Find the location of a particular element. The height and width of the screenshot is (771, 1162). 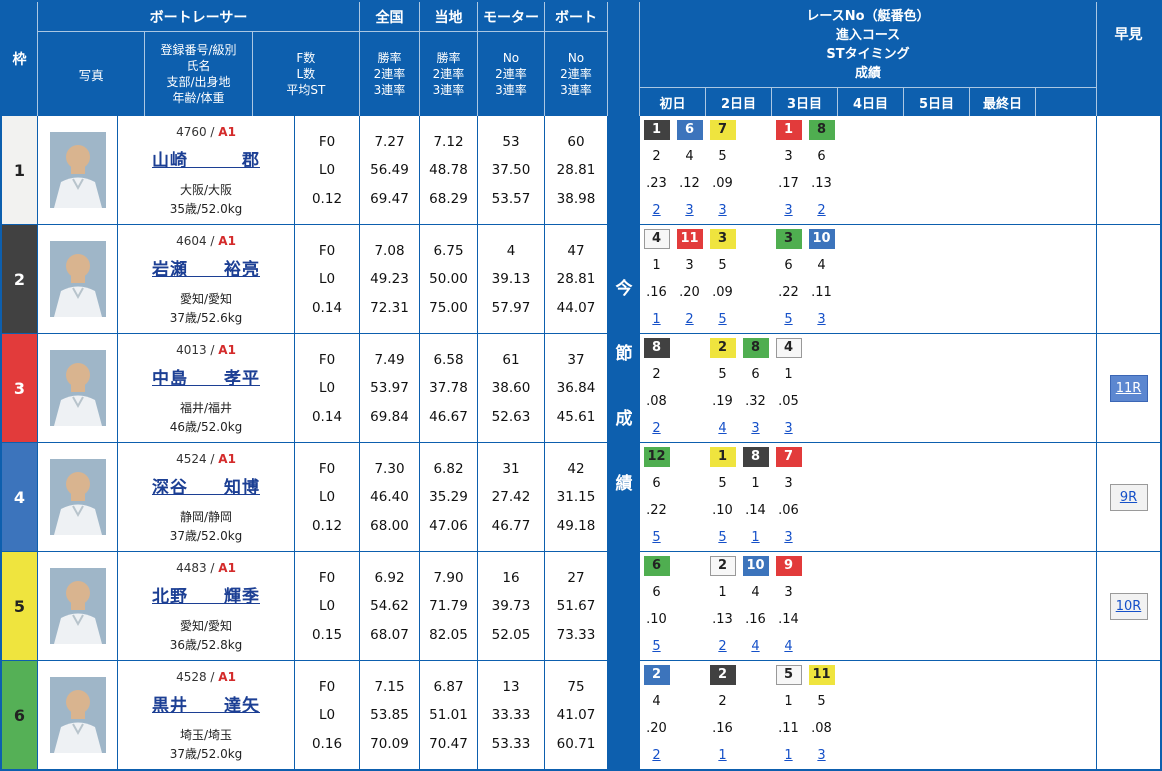

race-results-grid: 8 2 8 4 2 5 6 1.08.19.32.05 2 4 3 3 is located at coordinates (868, 388).